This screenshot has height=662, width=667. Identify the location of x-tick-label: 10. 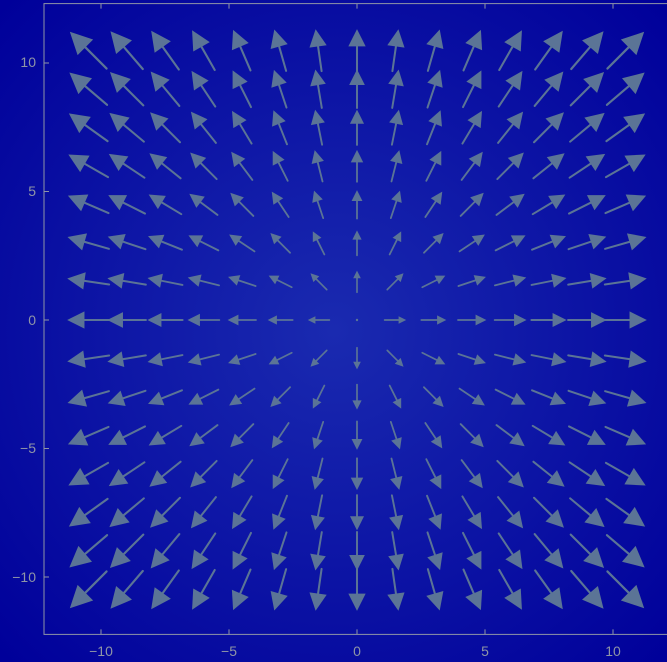
(613, 651).